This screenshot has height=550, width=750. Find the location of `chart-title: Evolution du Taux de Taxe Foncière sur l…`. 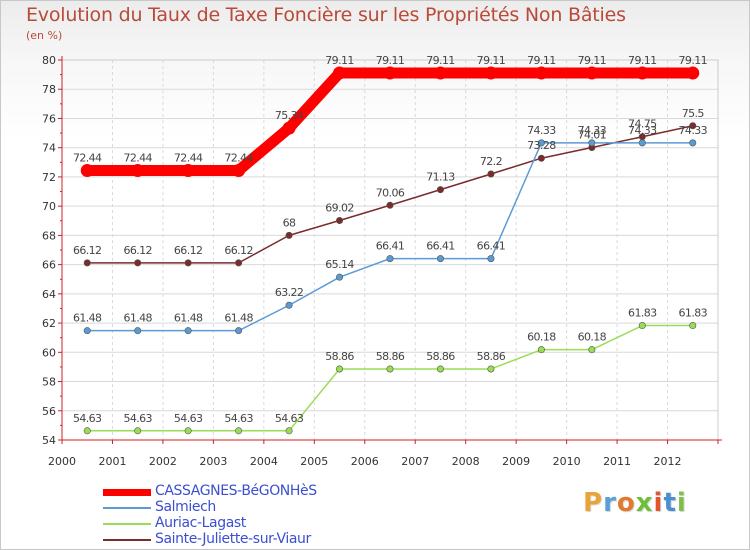

chart-title: Evolution du Taux de Taxe Foncière sur l… is located at coordinates (326, 15).